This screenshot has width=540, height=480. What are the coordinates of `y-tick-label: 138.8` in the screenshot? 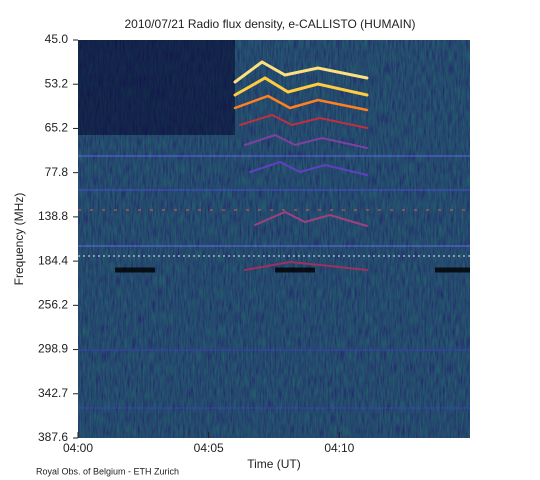 It's located at (53, 216).